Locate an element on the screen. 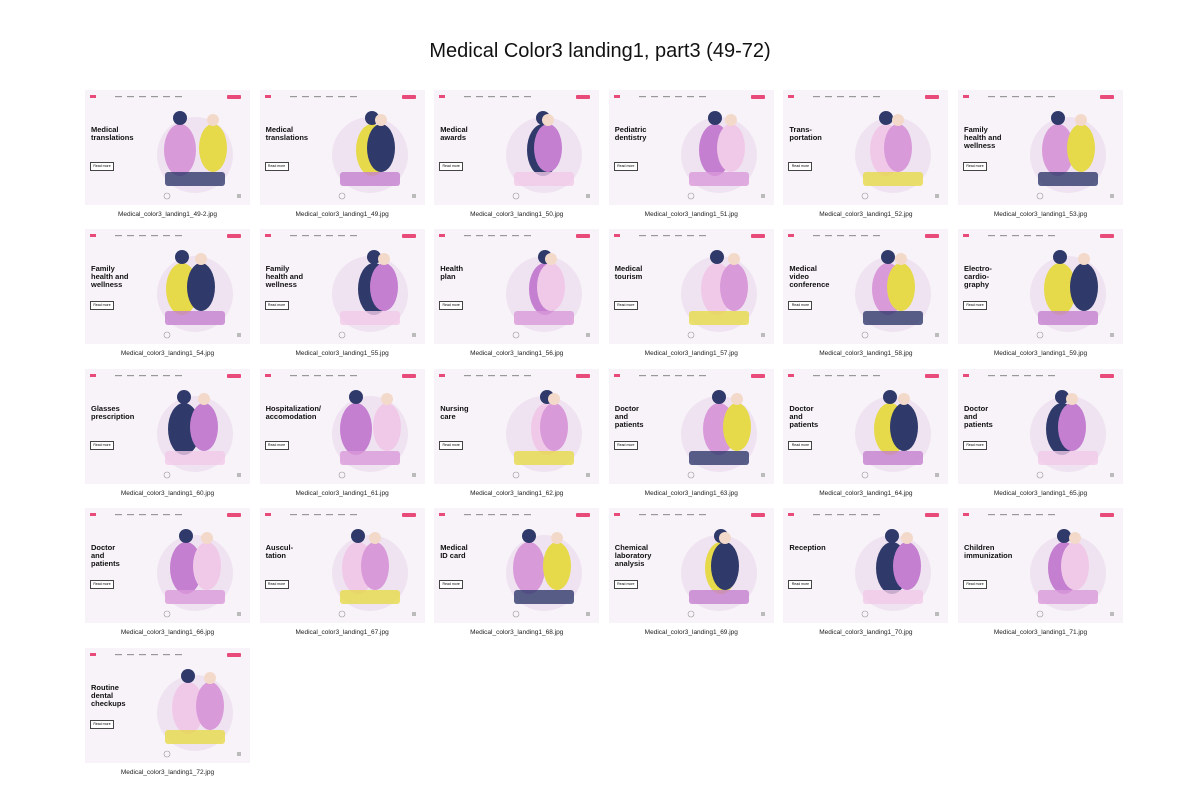 The image size is (1200, 800). file-caption: Medical_color3_landing1_67.jpg is located at coordinates (342, 633).